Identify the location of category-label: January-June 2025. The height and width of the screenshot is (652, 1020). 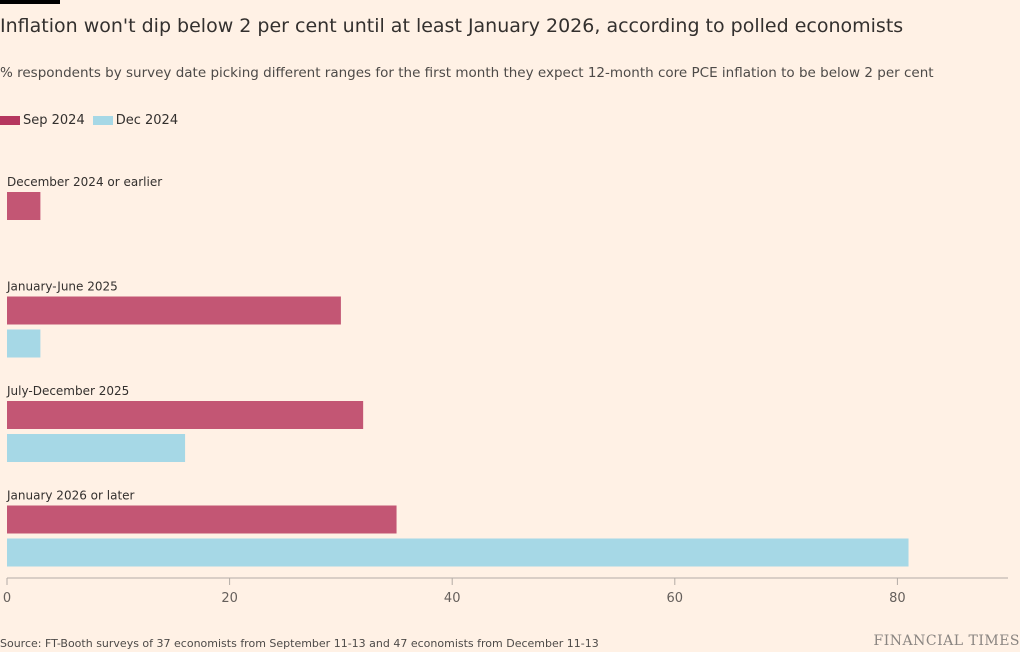
(62, 287).